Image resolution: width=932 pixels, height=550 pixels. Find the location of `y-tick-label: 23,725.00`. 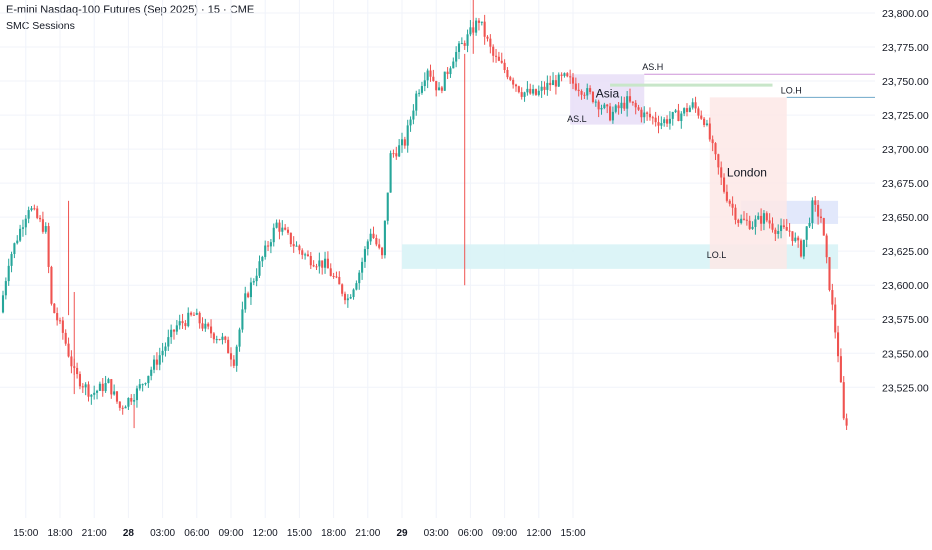

y-tick-label: 23,725.00 is located at coordinates (905, 116).